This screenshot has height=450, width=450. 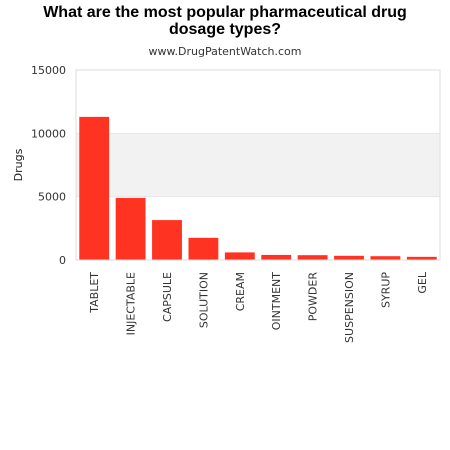 I want to click on y-tick-label: 15000, so click(x=48, y=70).